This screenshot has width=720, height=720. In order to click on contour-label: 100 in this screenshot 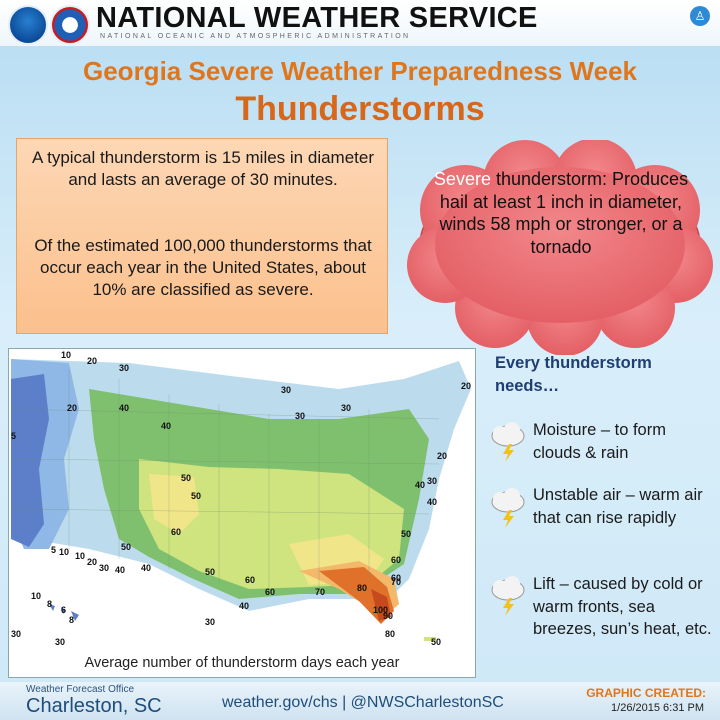, I will do `click(380, 610)`.